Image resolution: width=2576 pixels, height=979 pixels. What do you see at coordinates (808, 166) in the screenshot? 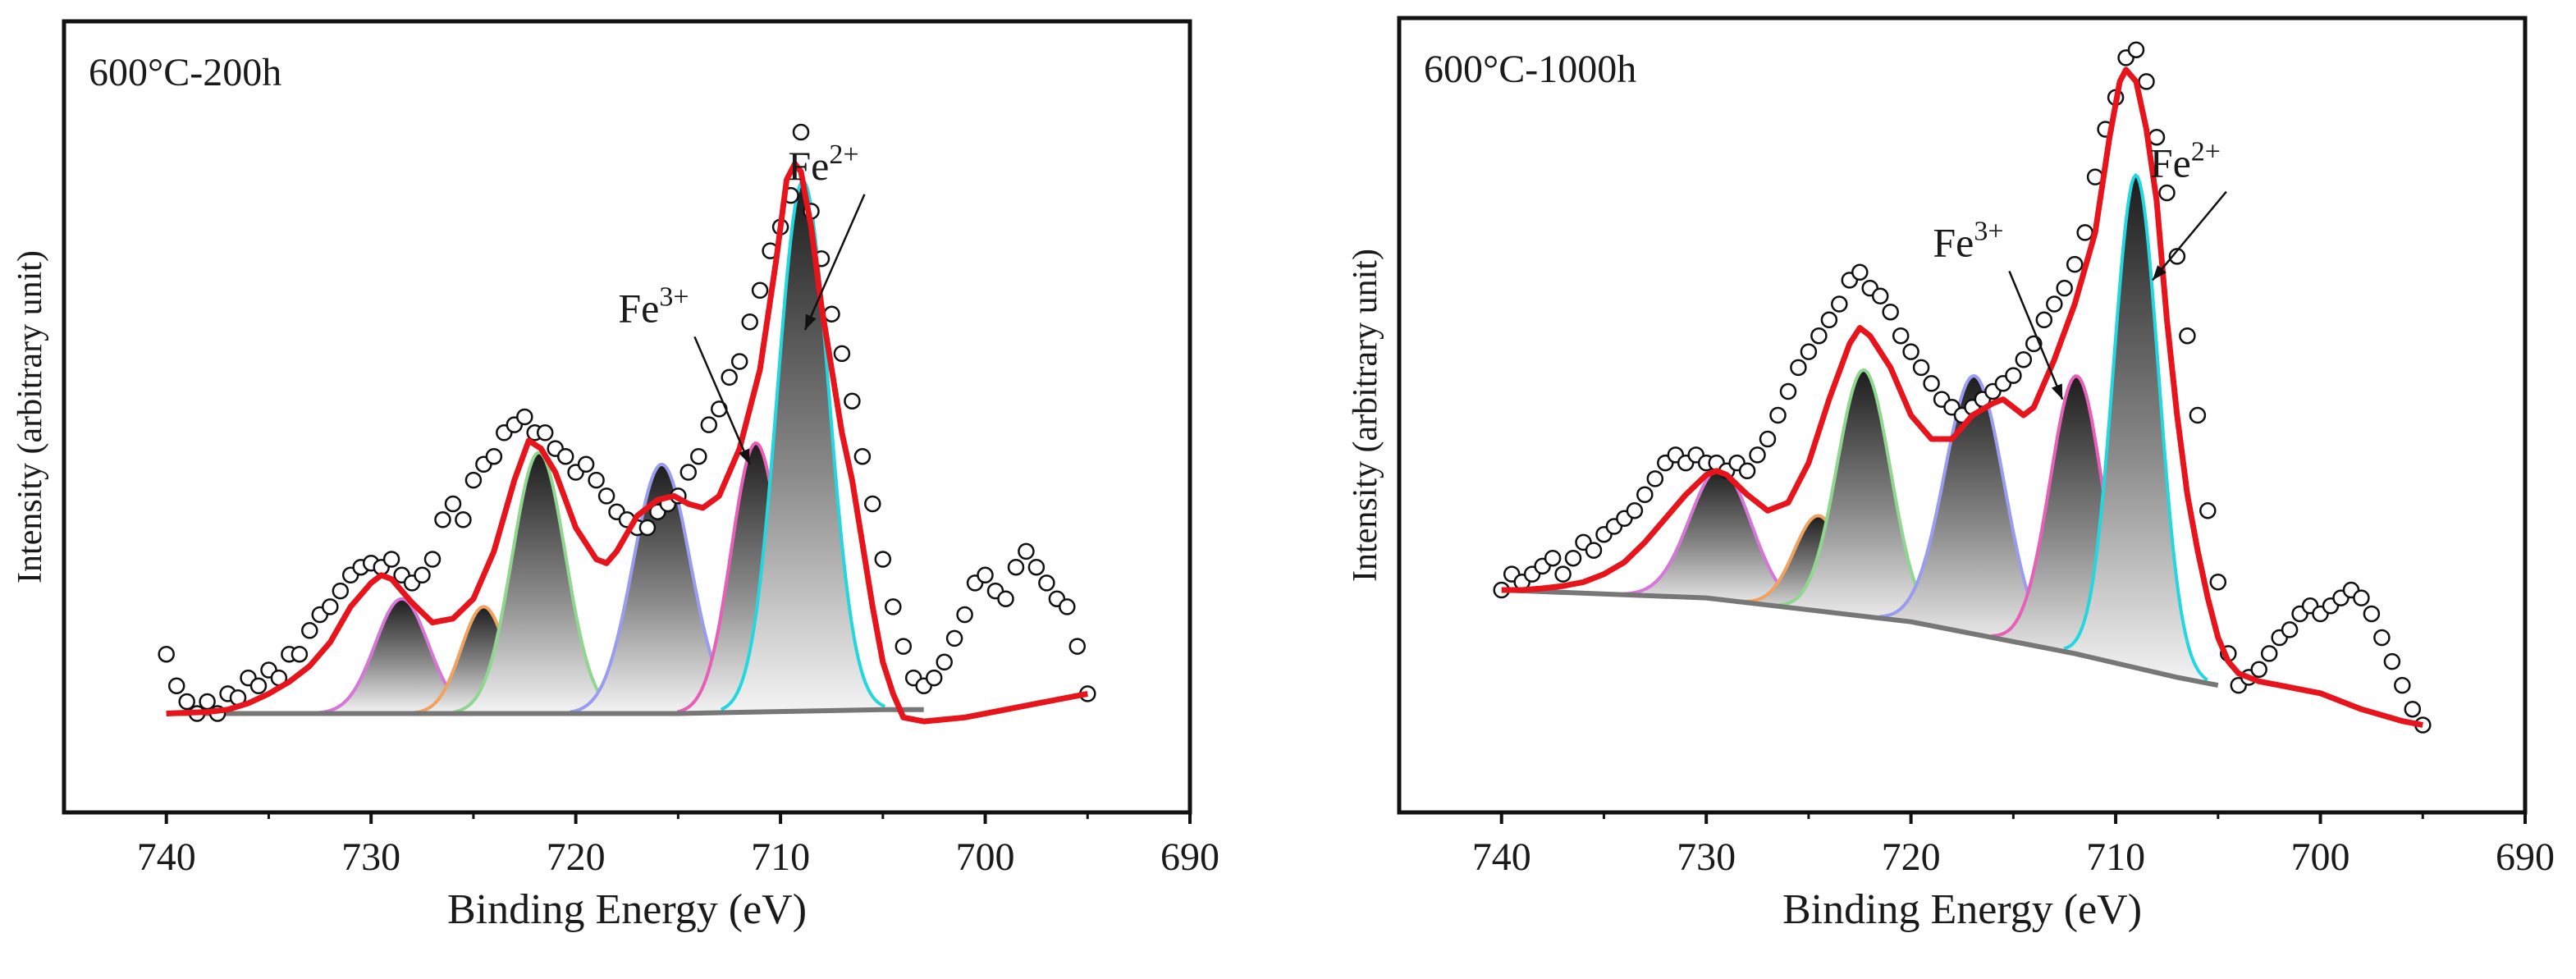
I see `annotation-base: Fe` at bounding box center [808, 166].